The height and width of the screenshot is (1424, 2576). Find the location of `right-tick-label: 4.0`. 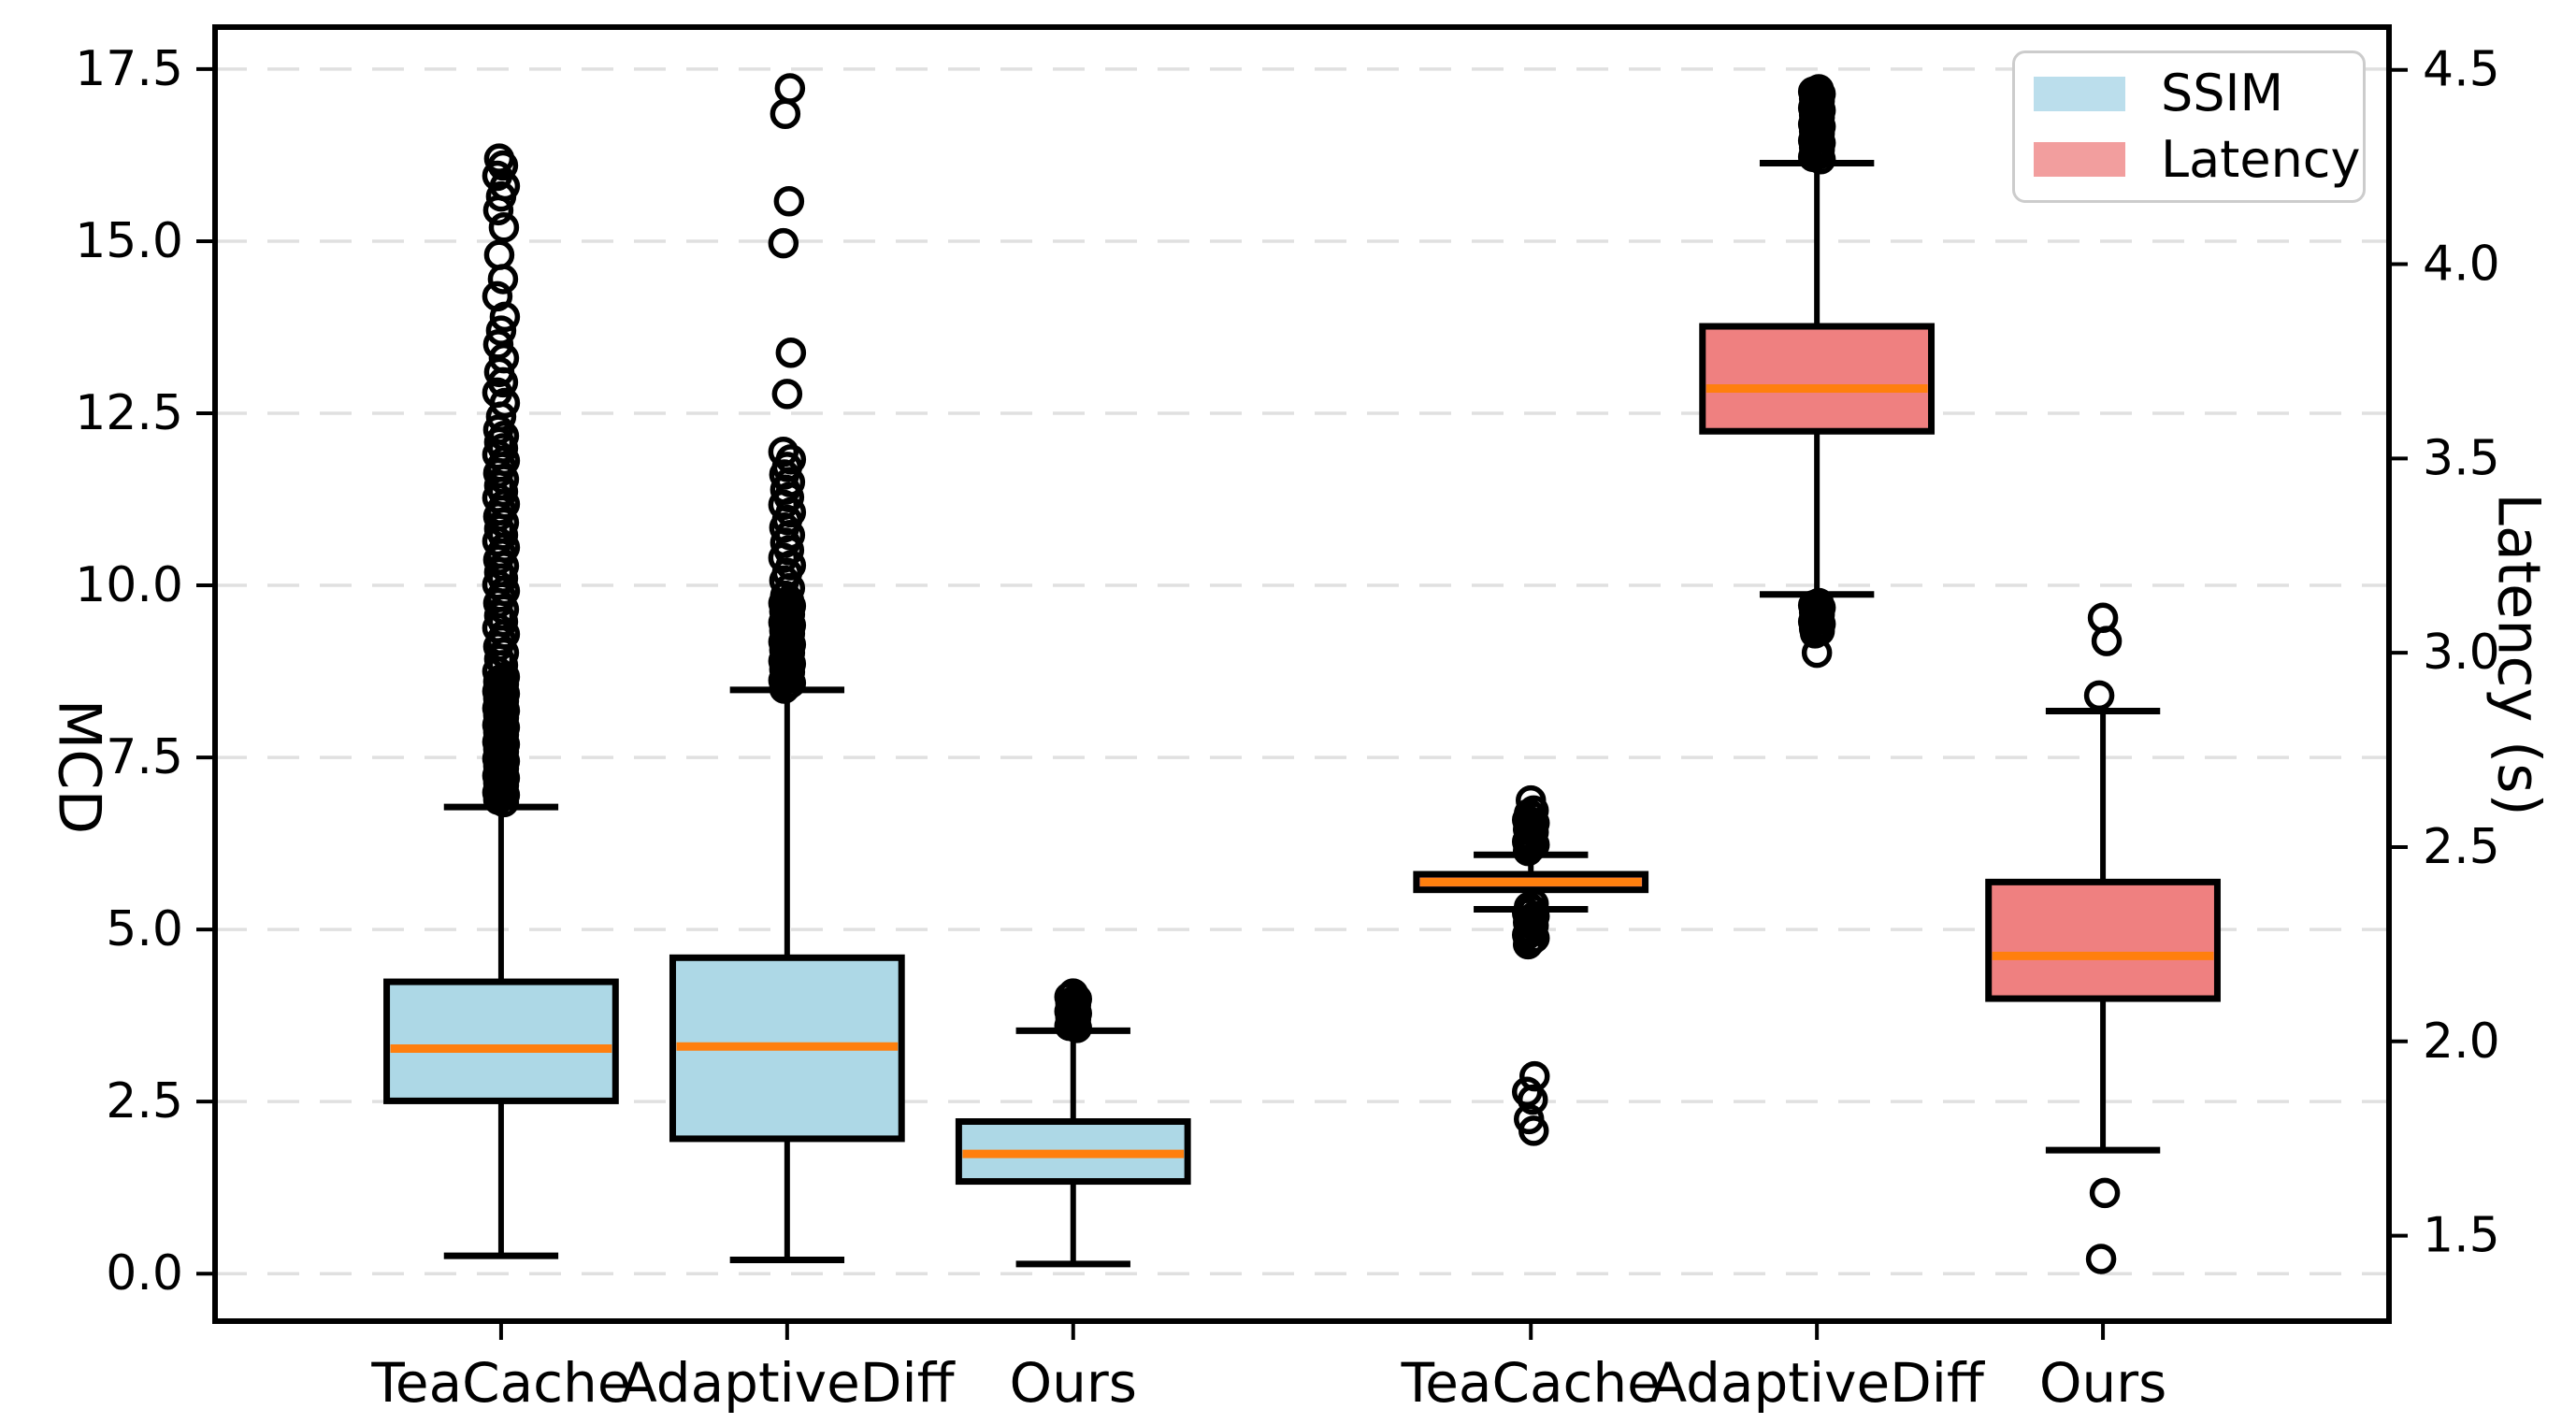

right-tick-label: 4.0 is located at coordinates (2462, 265).